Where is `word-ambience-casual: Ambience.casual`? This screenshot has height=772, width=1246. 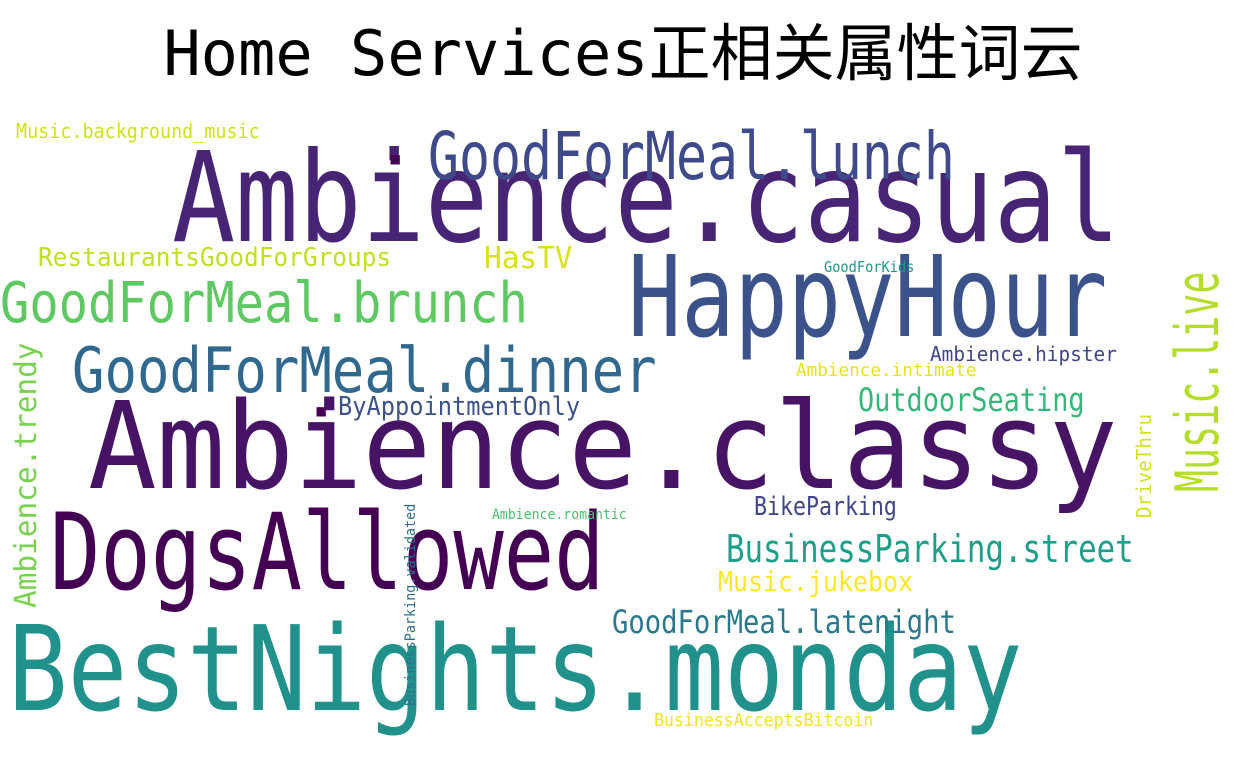
word-ambience-casual: Ambience.casual is located at coordinates (646, 198).